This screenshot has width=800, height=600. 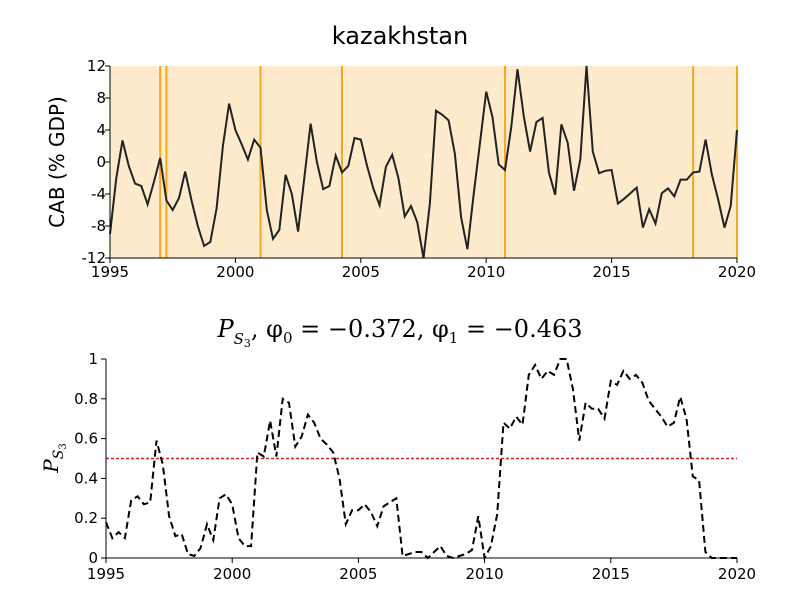 I want to click on top-y-tick-label: 0, so click(x=101, y=162).